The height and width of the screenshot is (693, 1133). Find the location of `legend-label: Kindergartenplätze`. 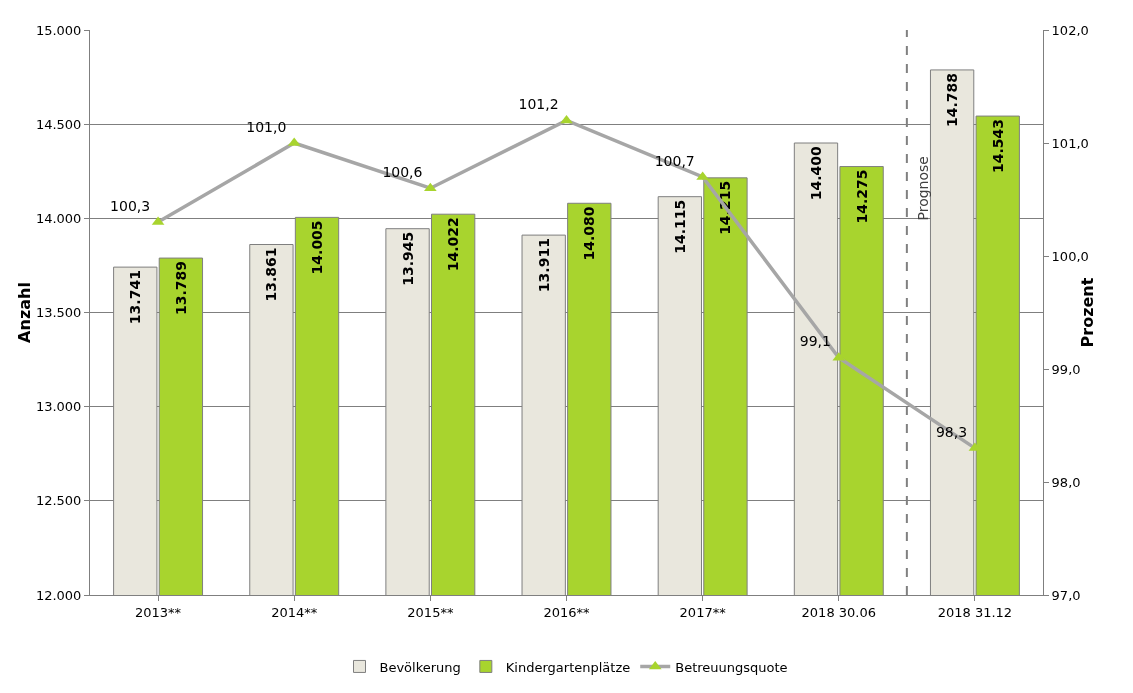

legend-label: Kindergartenplätze is located at coordinates (568, 667).